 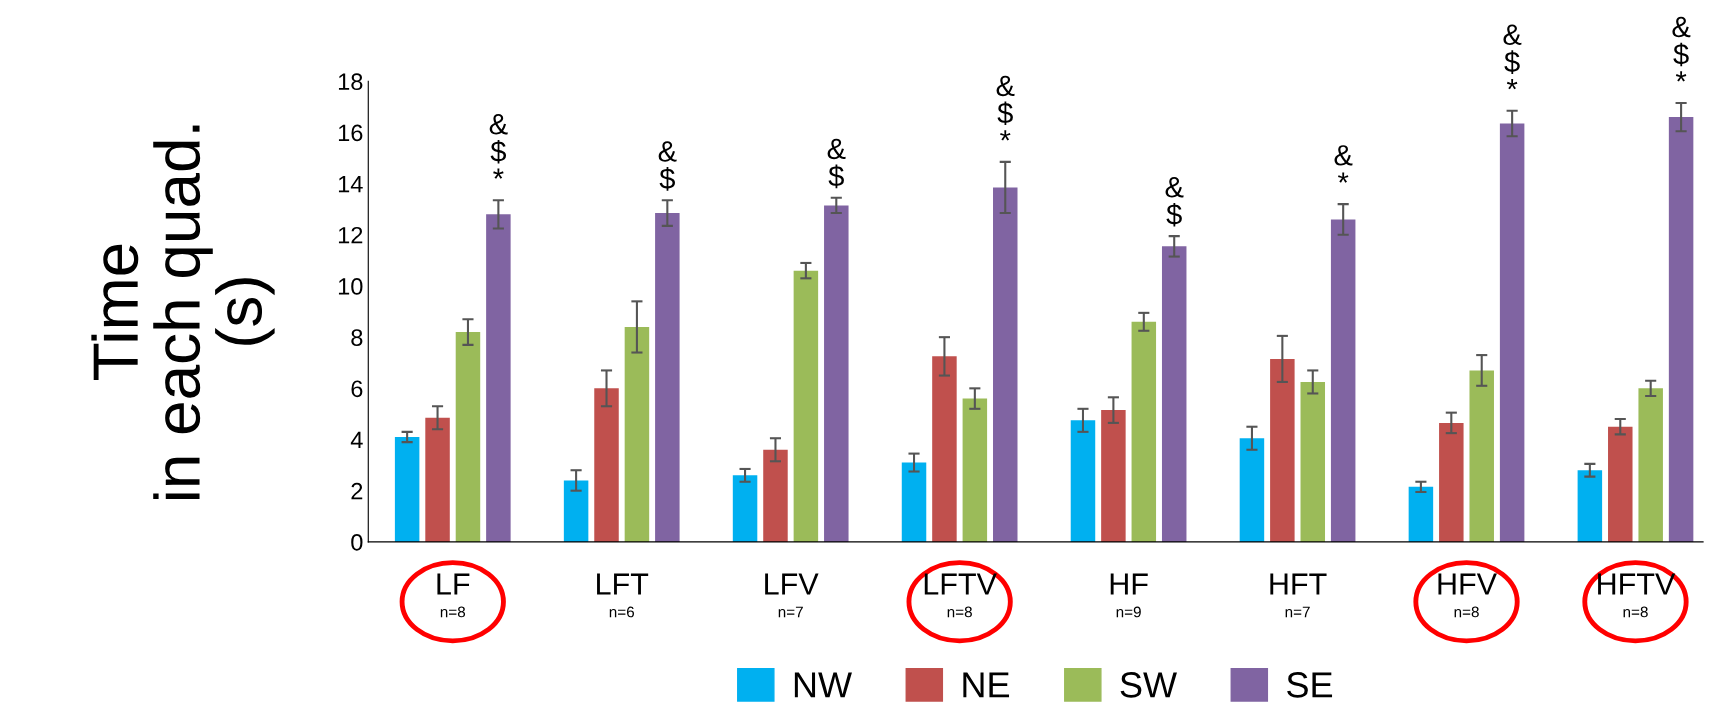 What do you see at coordinates (1467, 584) in the screenshot?
I see `x-tick-label: HFV` at bounding box center [1467, 584].